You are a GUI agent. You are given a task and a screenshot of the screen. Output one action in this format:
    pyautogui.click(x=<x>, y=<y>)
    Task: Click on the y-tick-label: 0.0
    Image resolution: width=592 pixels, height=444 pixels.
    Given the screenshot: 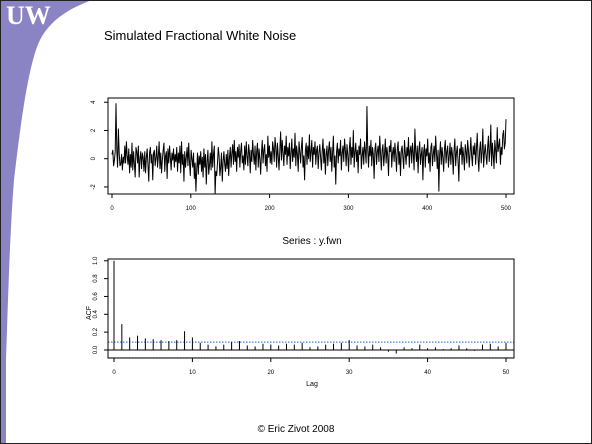 What is the action you would take?
    pyautogui.click(x=96, y=349)
    